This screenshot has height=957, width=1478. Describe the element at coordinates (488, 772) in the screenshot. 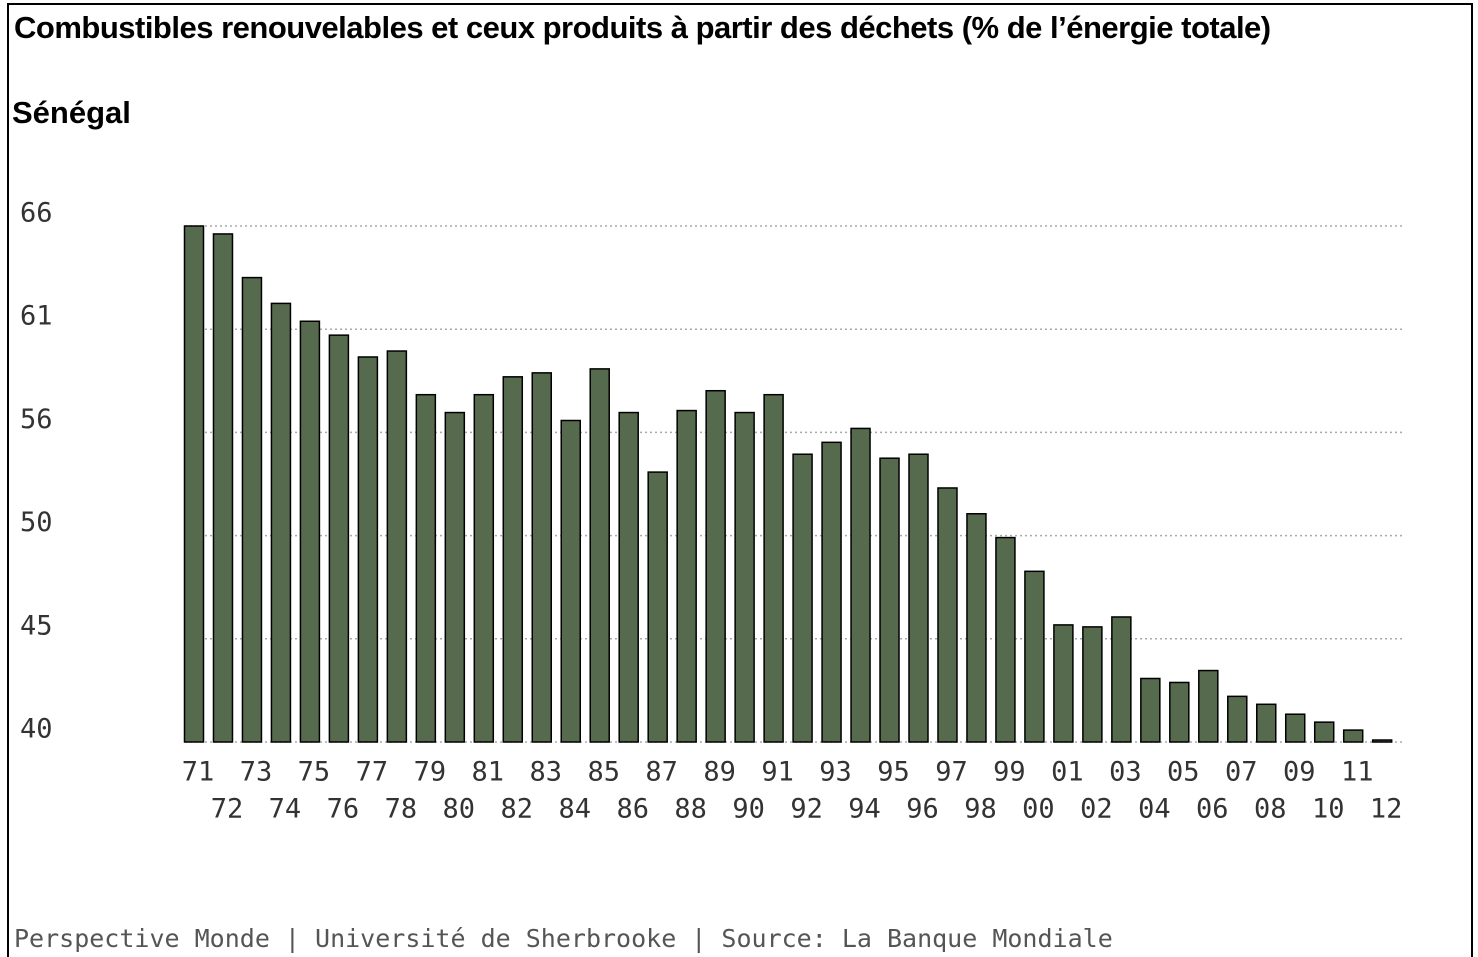

I see `x-tick-label: 81` at that location.